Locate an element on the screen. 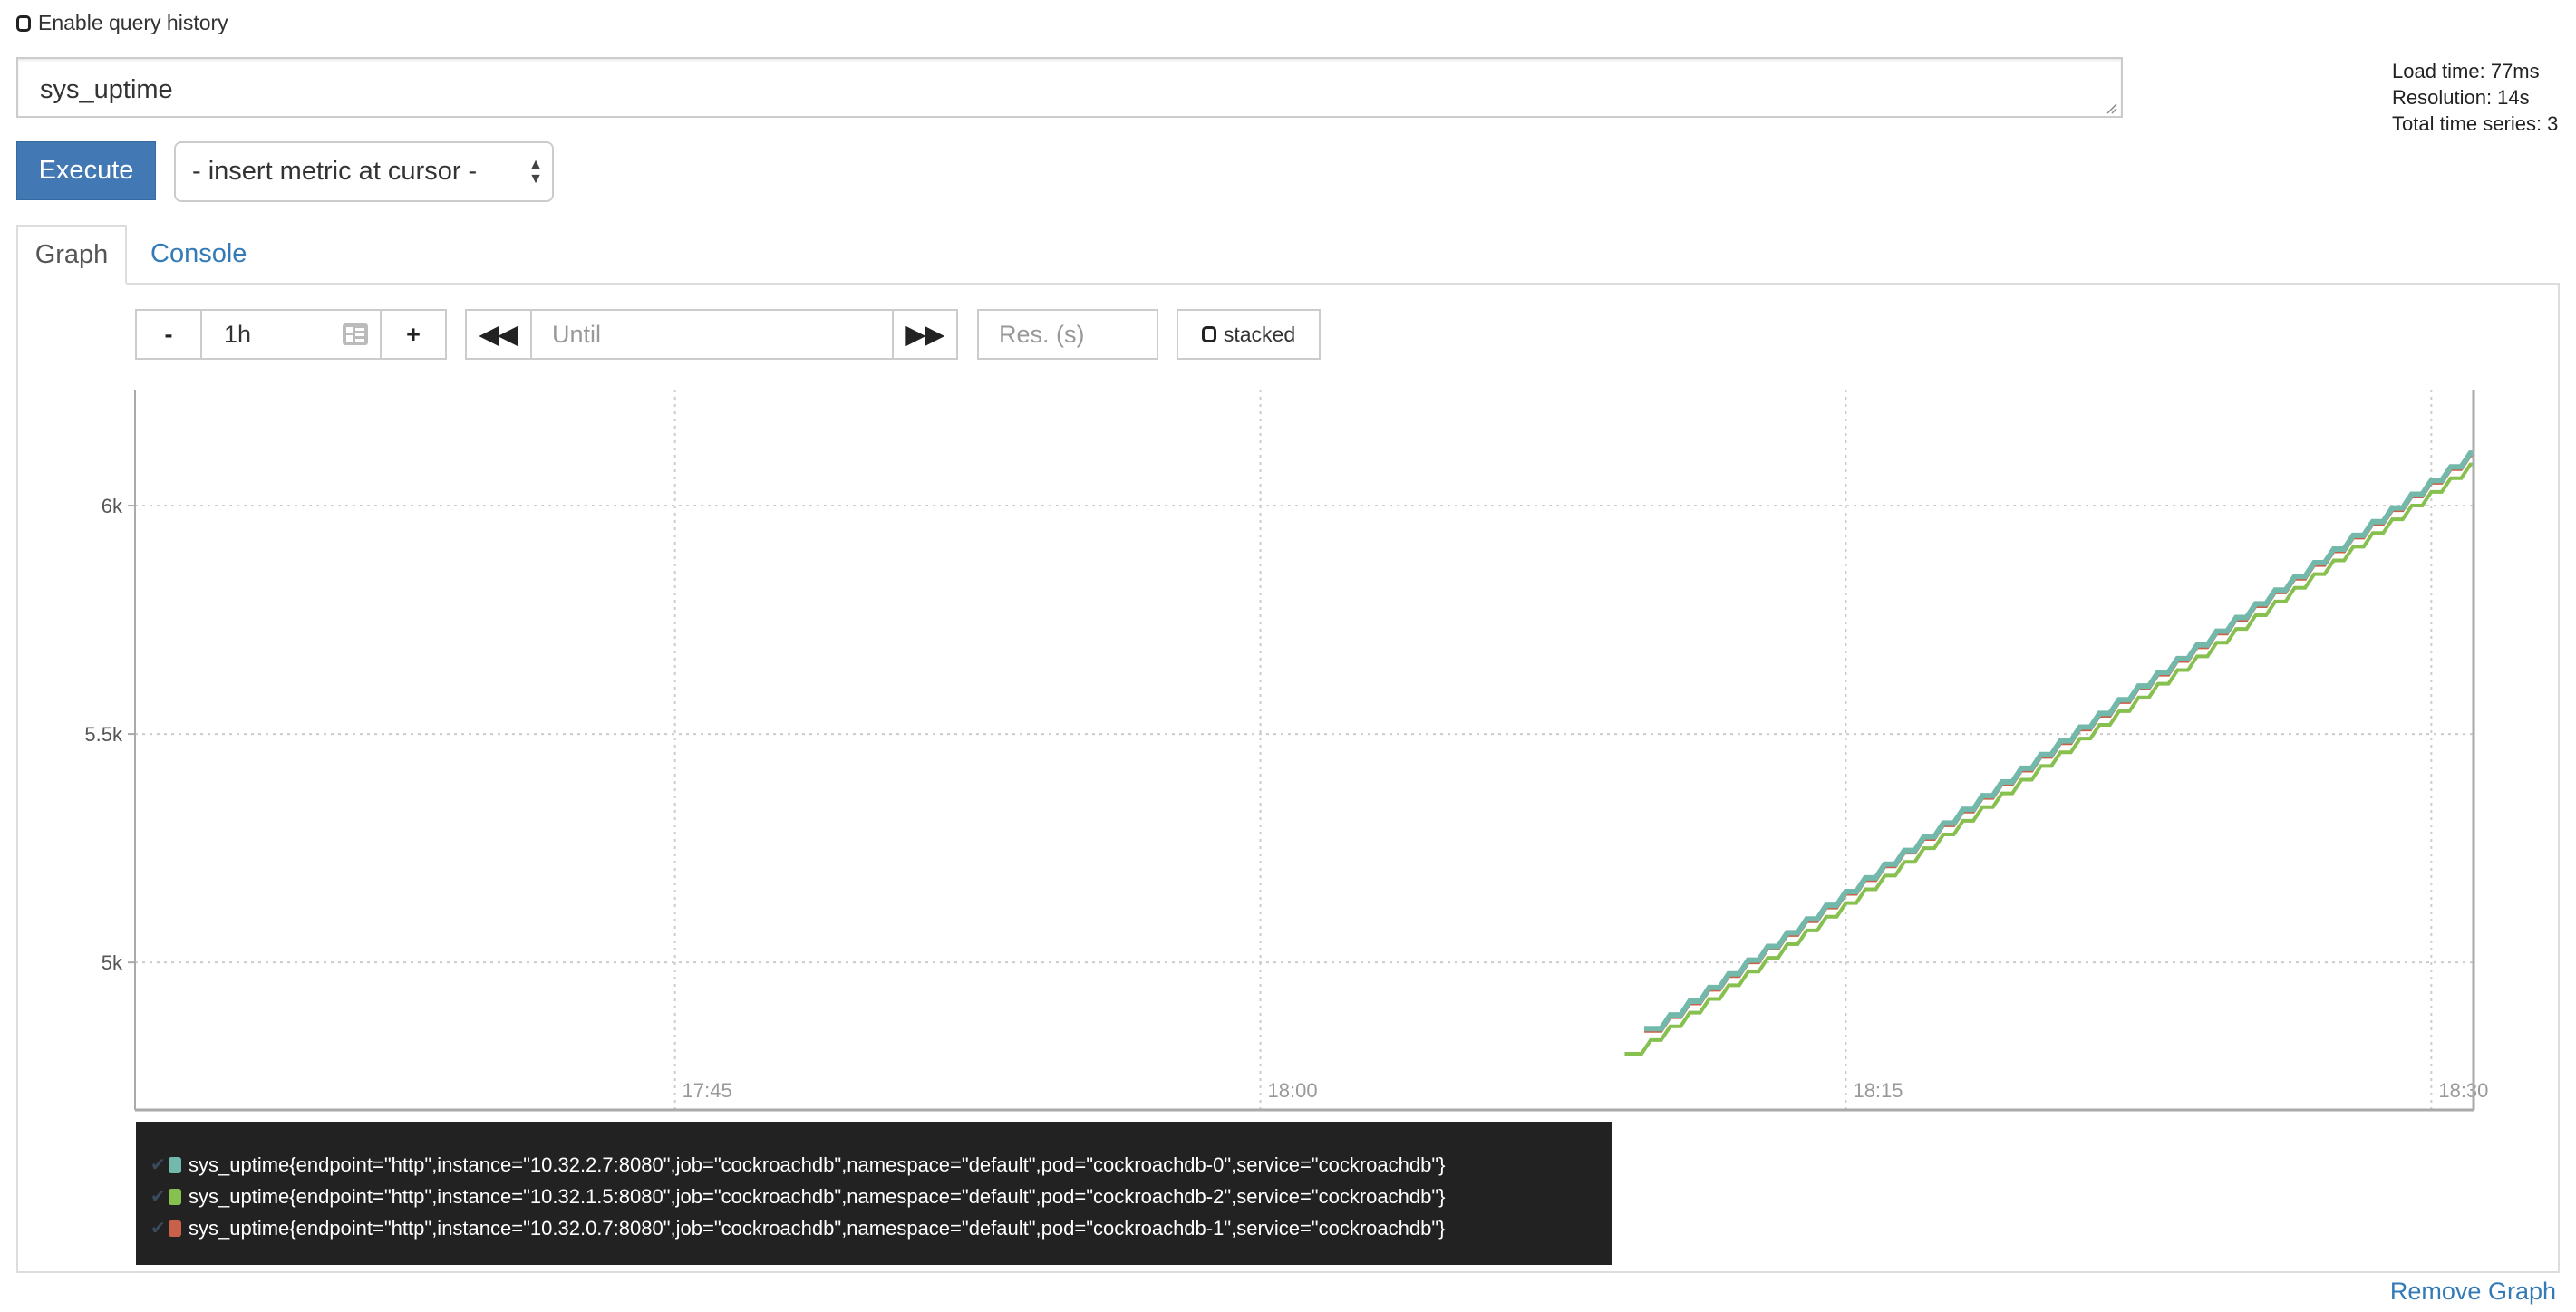  x-tick-label: 18:30 is located at coordinates (2463, 1090).